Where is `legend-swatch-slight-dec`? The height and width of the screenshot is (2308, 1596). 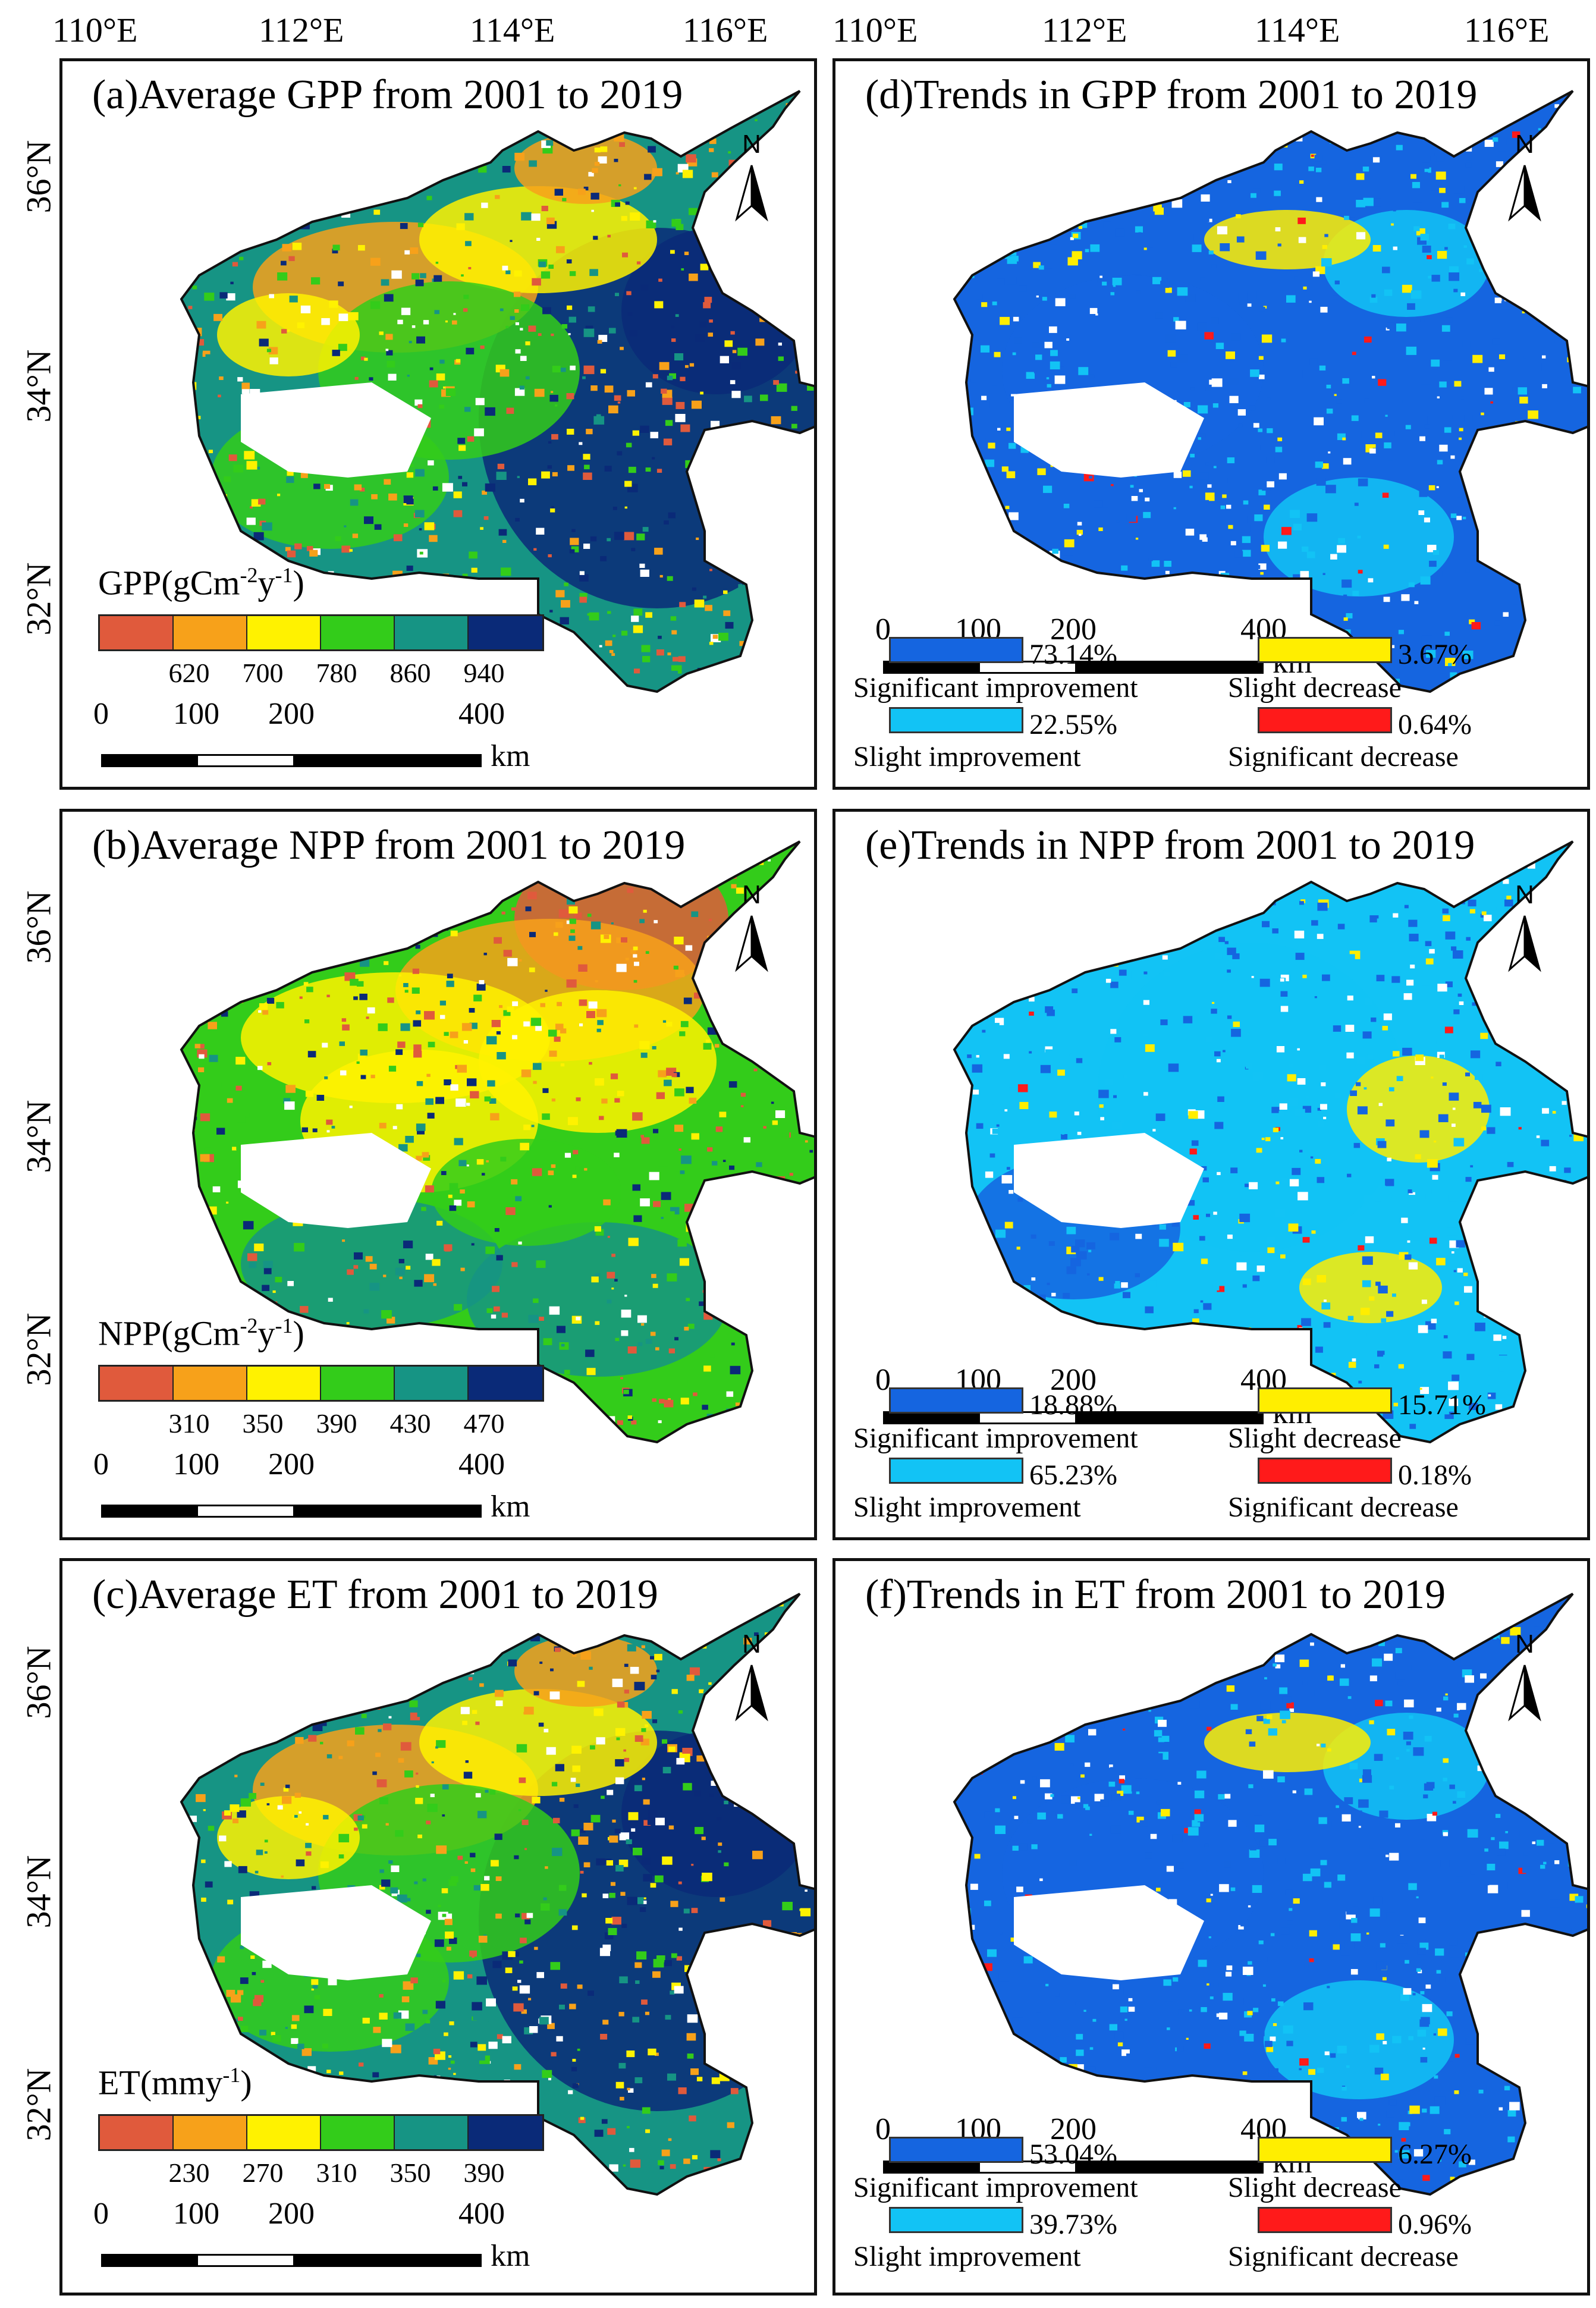 legend-swatch-slight-dec is located at coordinates (1325, 650).